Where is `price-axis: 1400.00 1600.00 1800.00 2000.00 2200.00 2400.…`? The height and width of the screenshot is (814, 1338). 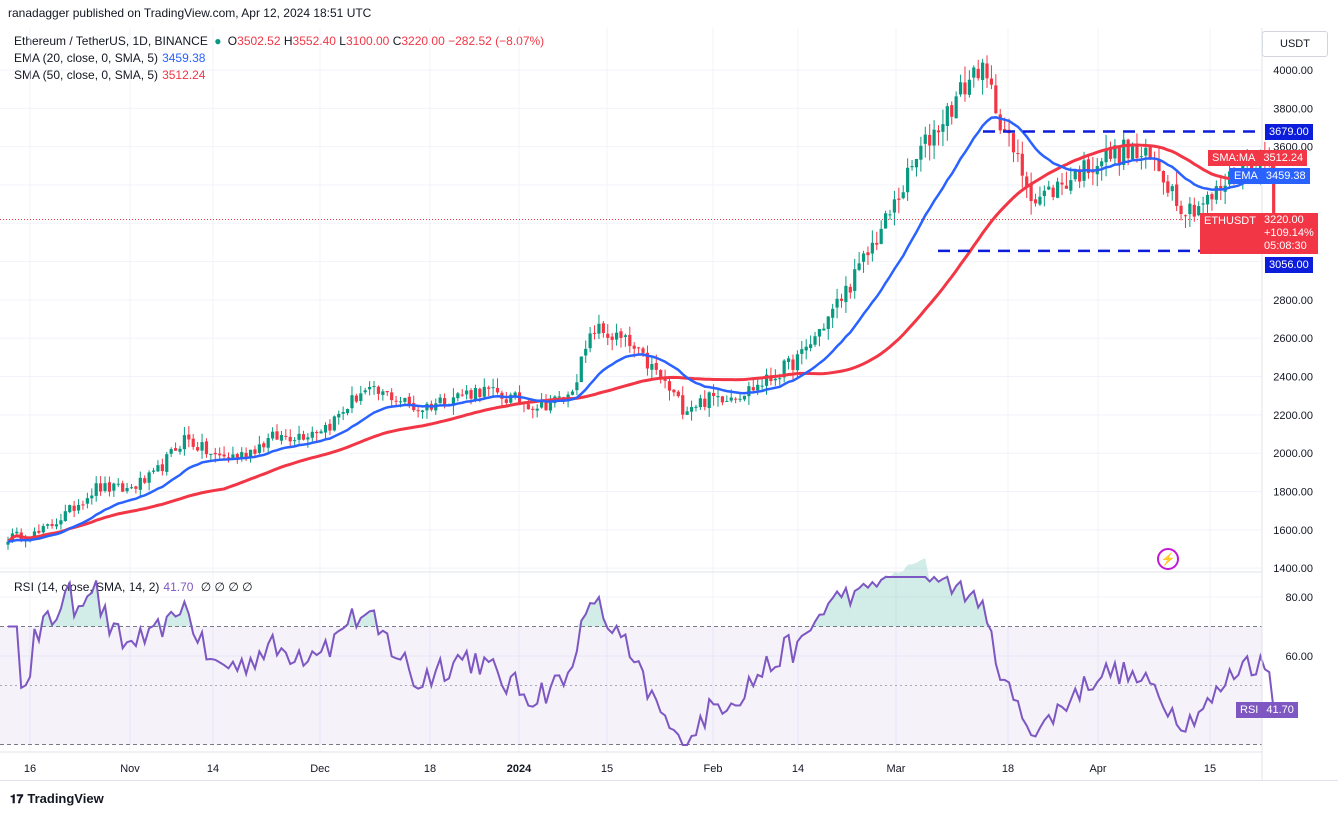 price-axis: 1400.00 1600.00 1800.00 2000.00 2200.00 2400.… is located at coordinates (1293, 320).